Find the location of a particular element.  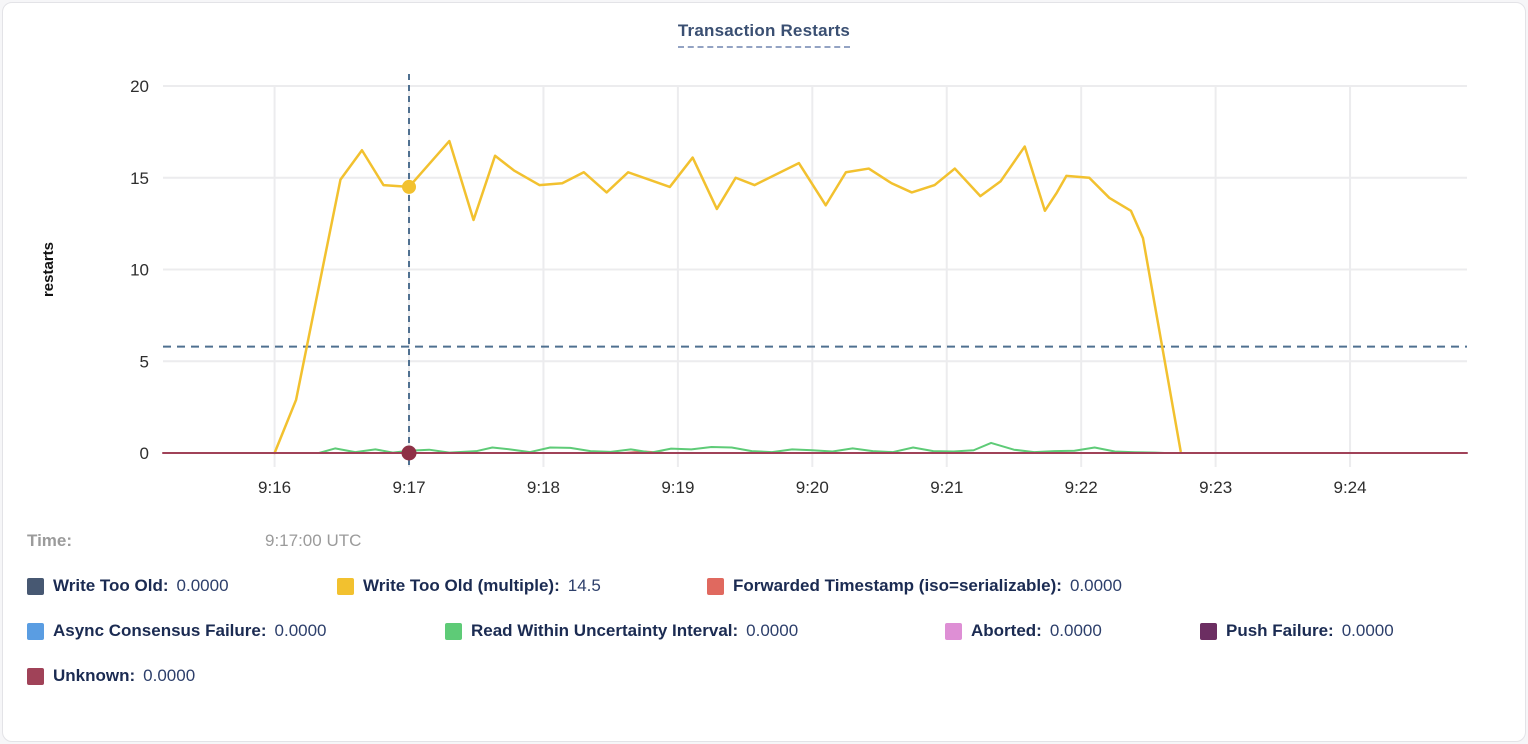

hover-time-row: Time: 9:17:00 UTC is located at coordinates (764, 541).